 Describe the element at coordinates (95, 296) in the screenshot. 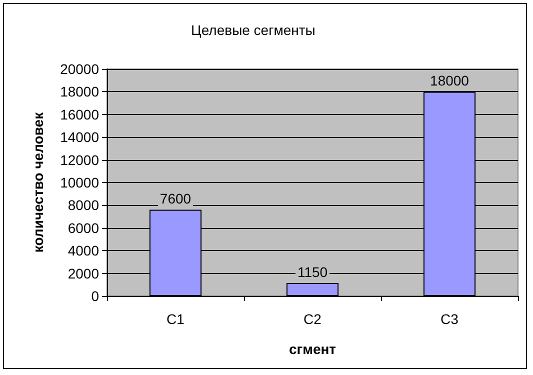

I see `y-tick-label: 0` at that location.